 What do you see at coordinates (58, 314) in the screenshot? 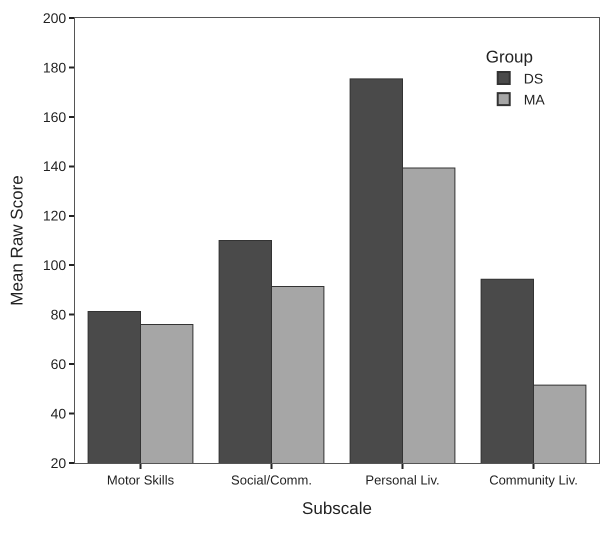
I see `y-tick-label: 80` at bounding box center [58, 314].